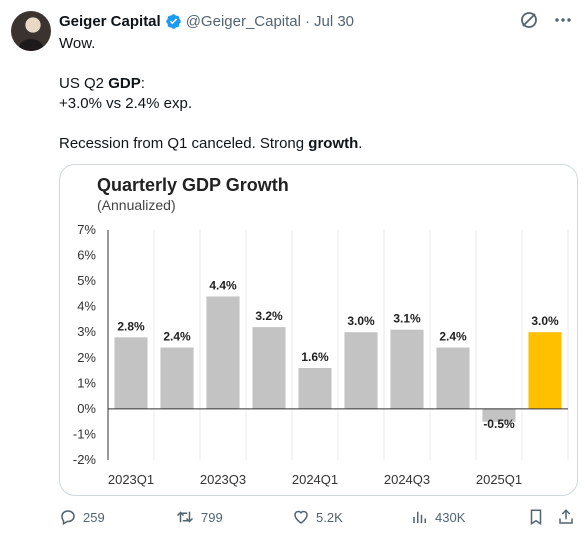 This screenshot has width=585, height=536. I want to click on repost-count: 799, so click(212, 517).